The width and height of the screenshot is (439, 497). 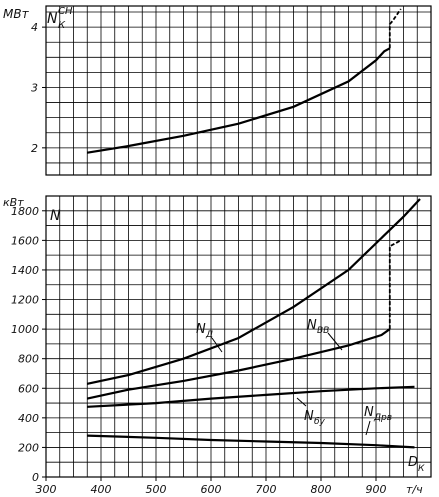 What do you see at coordinates (421, 469) in the screenshot?
I see `bottom-xlabel-symbol-sub: К` at bounding box center [421, 469].